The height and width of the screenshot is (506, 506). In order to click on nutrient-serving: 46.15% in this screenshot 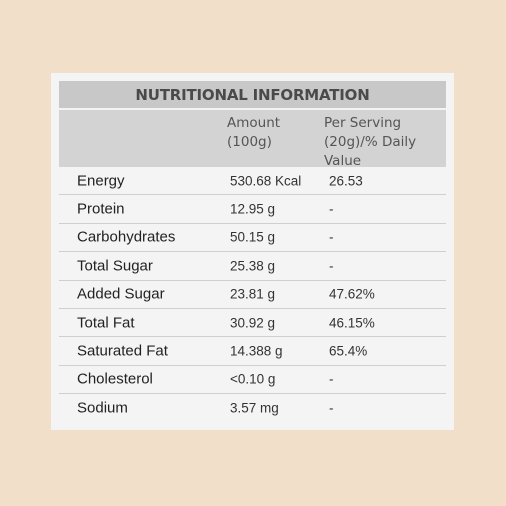, I will do `click(352, 323)`.